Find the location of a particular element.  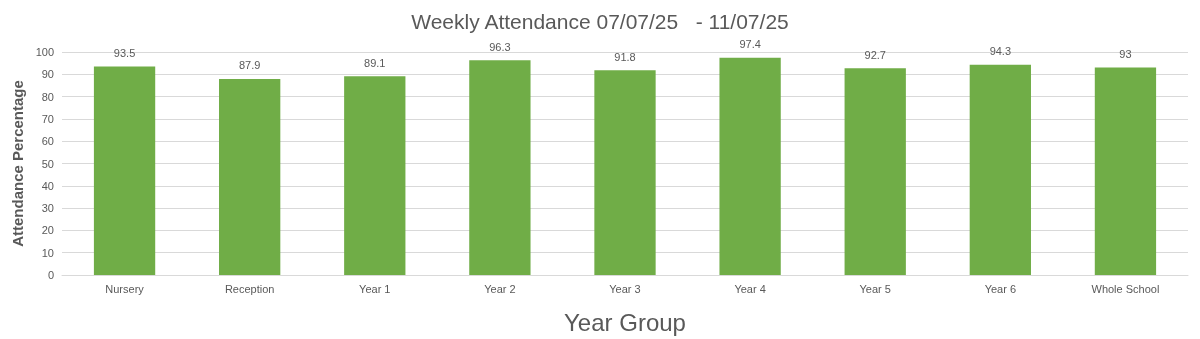

data-label: 93.5 is located at coordinates (124, 52).